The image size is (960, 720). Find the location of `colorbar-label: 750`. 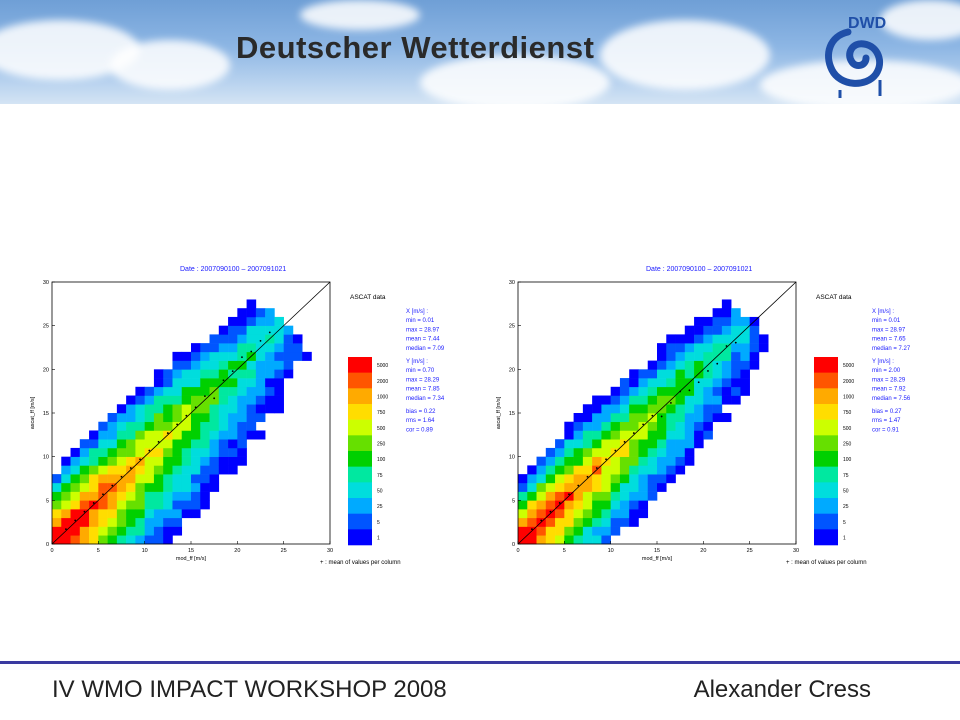

colorbar-label: 750 is located at coordinates (847, 413).